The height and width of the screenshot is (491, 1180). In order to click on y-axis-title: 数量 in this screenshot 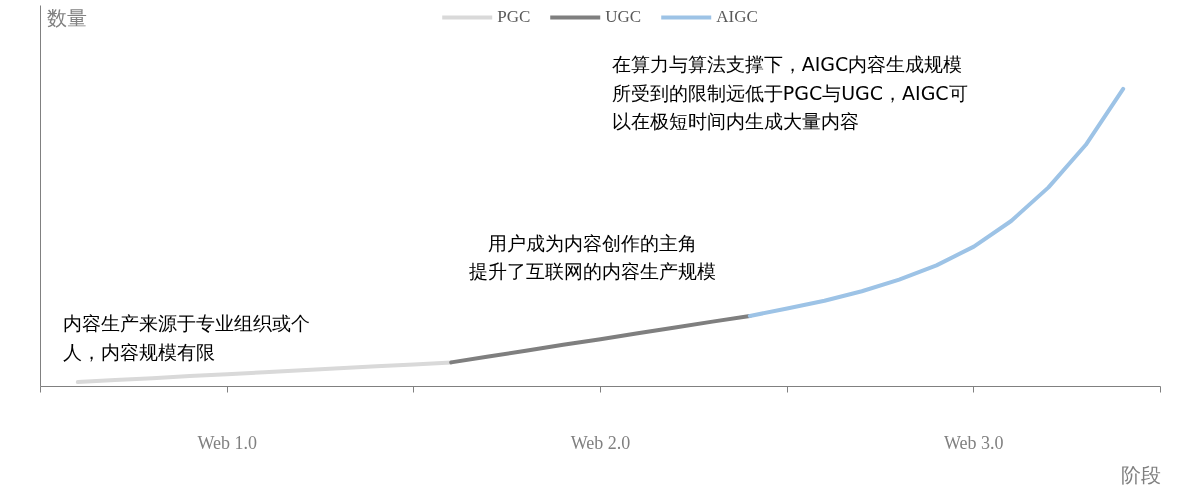, I will do `click(66, 17)`.